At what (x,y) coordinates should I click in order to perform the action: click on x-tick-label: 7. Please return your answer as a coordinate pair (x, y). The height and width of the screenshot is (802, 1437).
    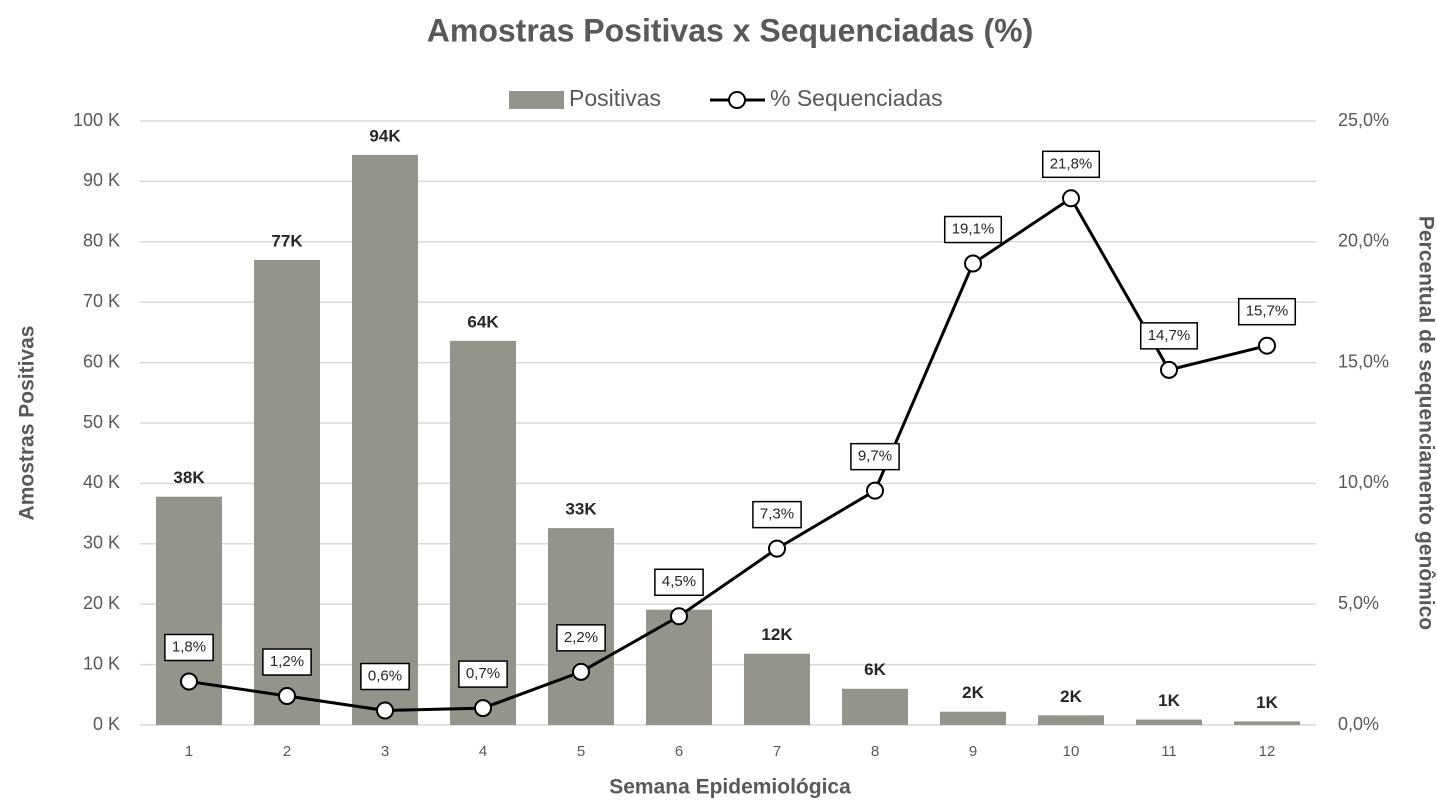
    Looking at the image, I should click on (777, 751).